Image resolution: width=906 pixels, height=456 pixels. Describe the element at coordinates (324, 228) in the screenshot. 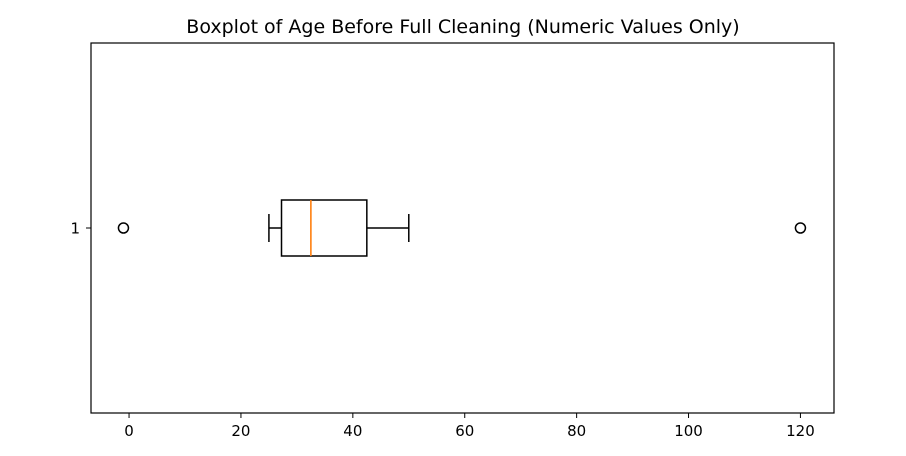

I see `iqr-box` at that location.